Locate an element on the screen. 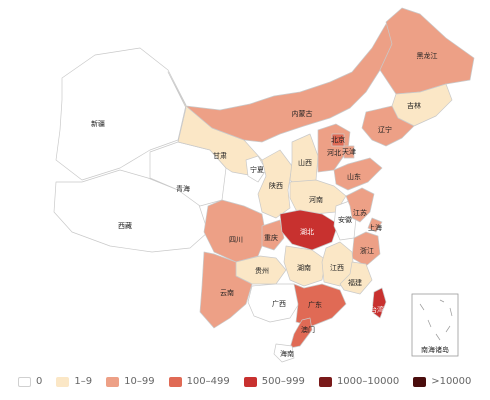  legend-item: 100–499 is located at coordinates (199, 381).